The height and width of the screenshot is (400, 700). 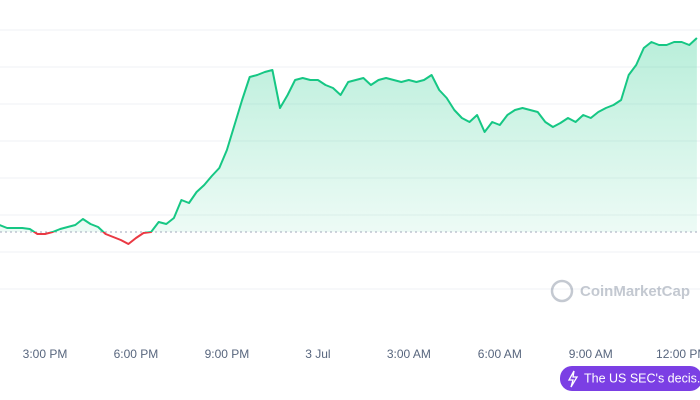 I want to click on x-tick-label: 6:00 PM, so click(x=136, y=354).